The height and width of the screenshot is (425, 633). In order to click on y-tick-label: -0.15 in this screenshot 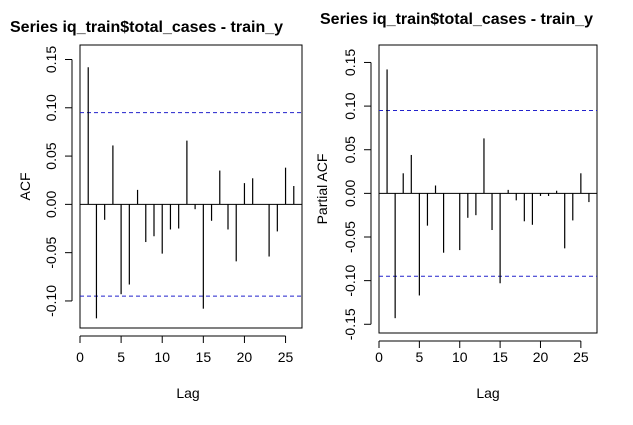, I will do `click(350, 324)`.